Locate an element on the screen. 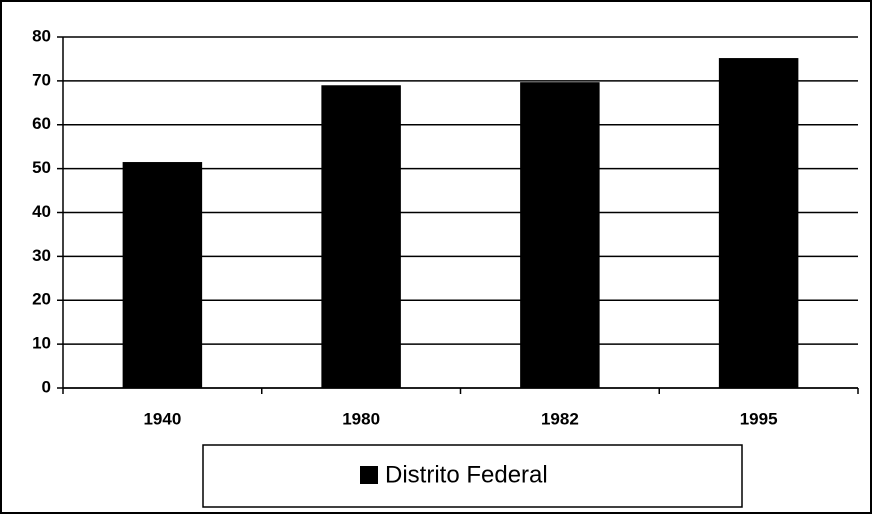 The image size is (872, 514). y-tick-label: 0 is located at coordinates (46, 386).